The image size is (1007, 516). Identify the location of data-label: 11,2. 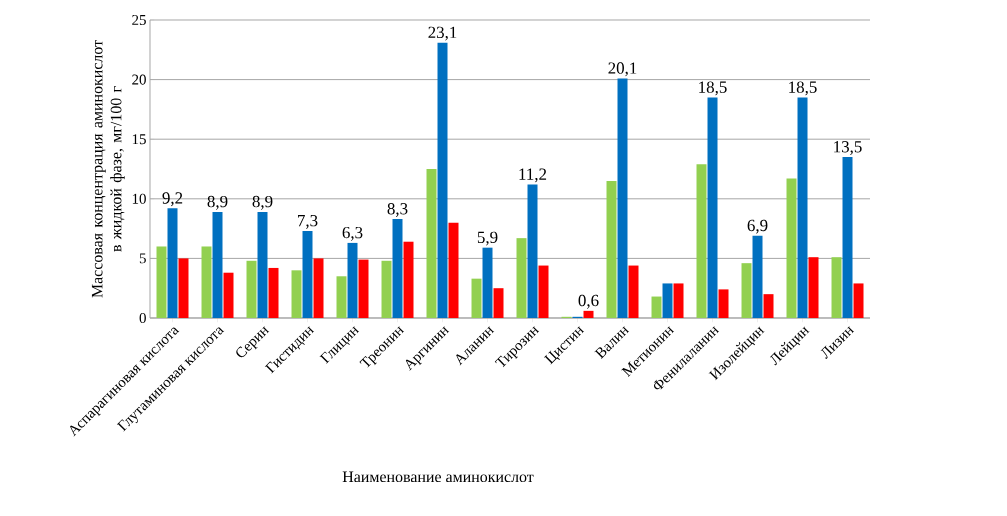
(533, 175).